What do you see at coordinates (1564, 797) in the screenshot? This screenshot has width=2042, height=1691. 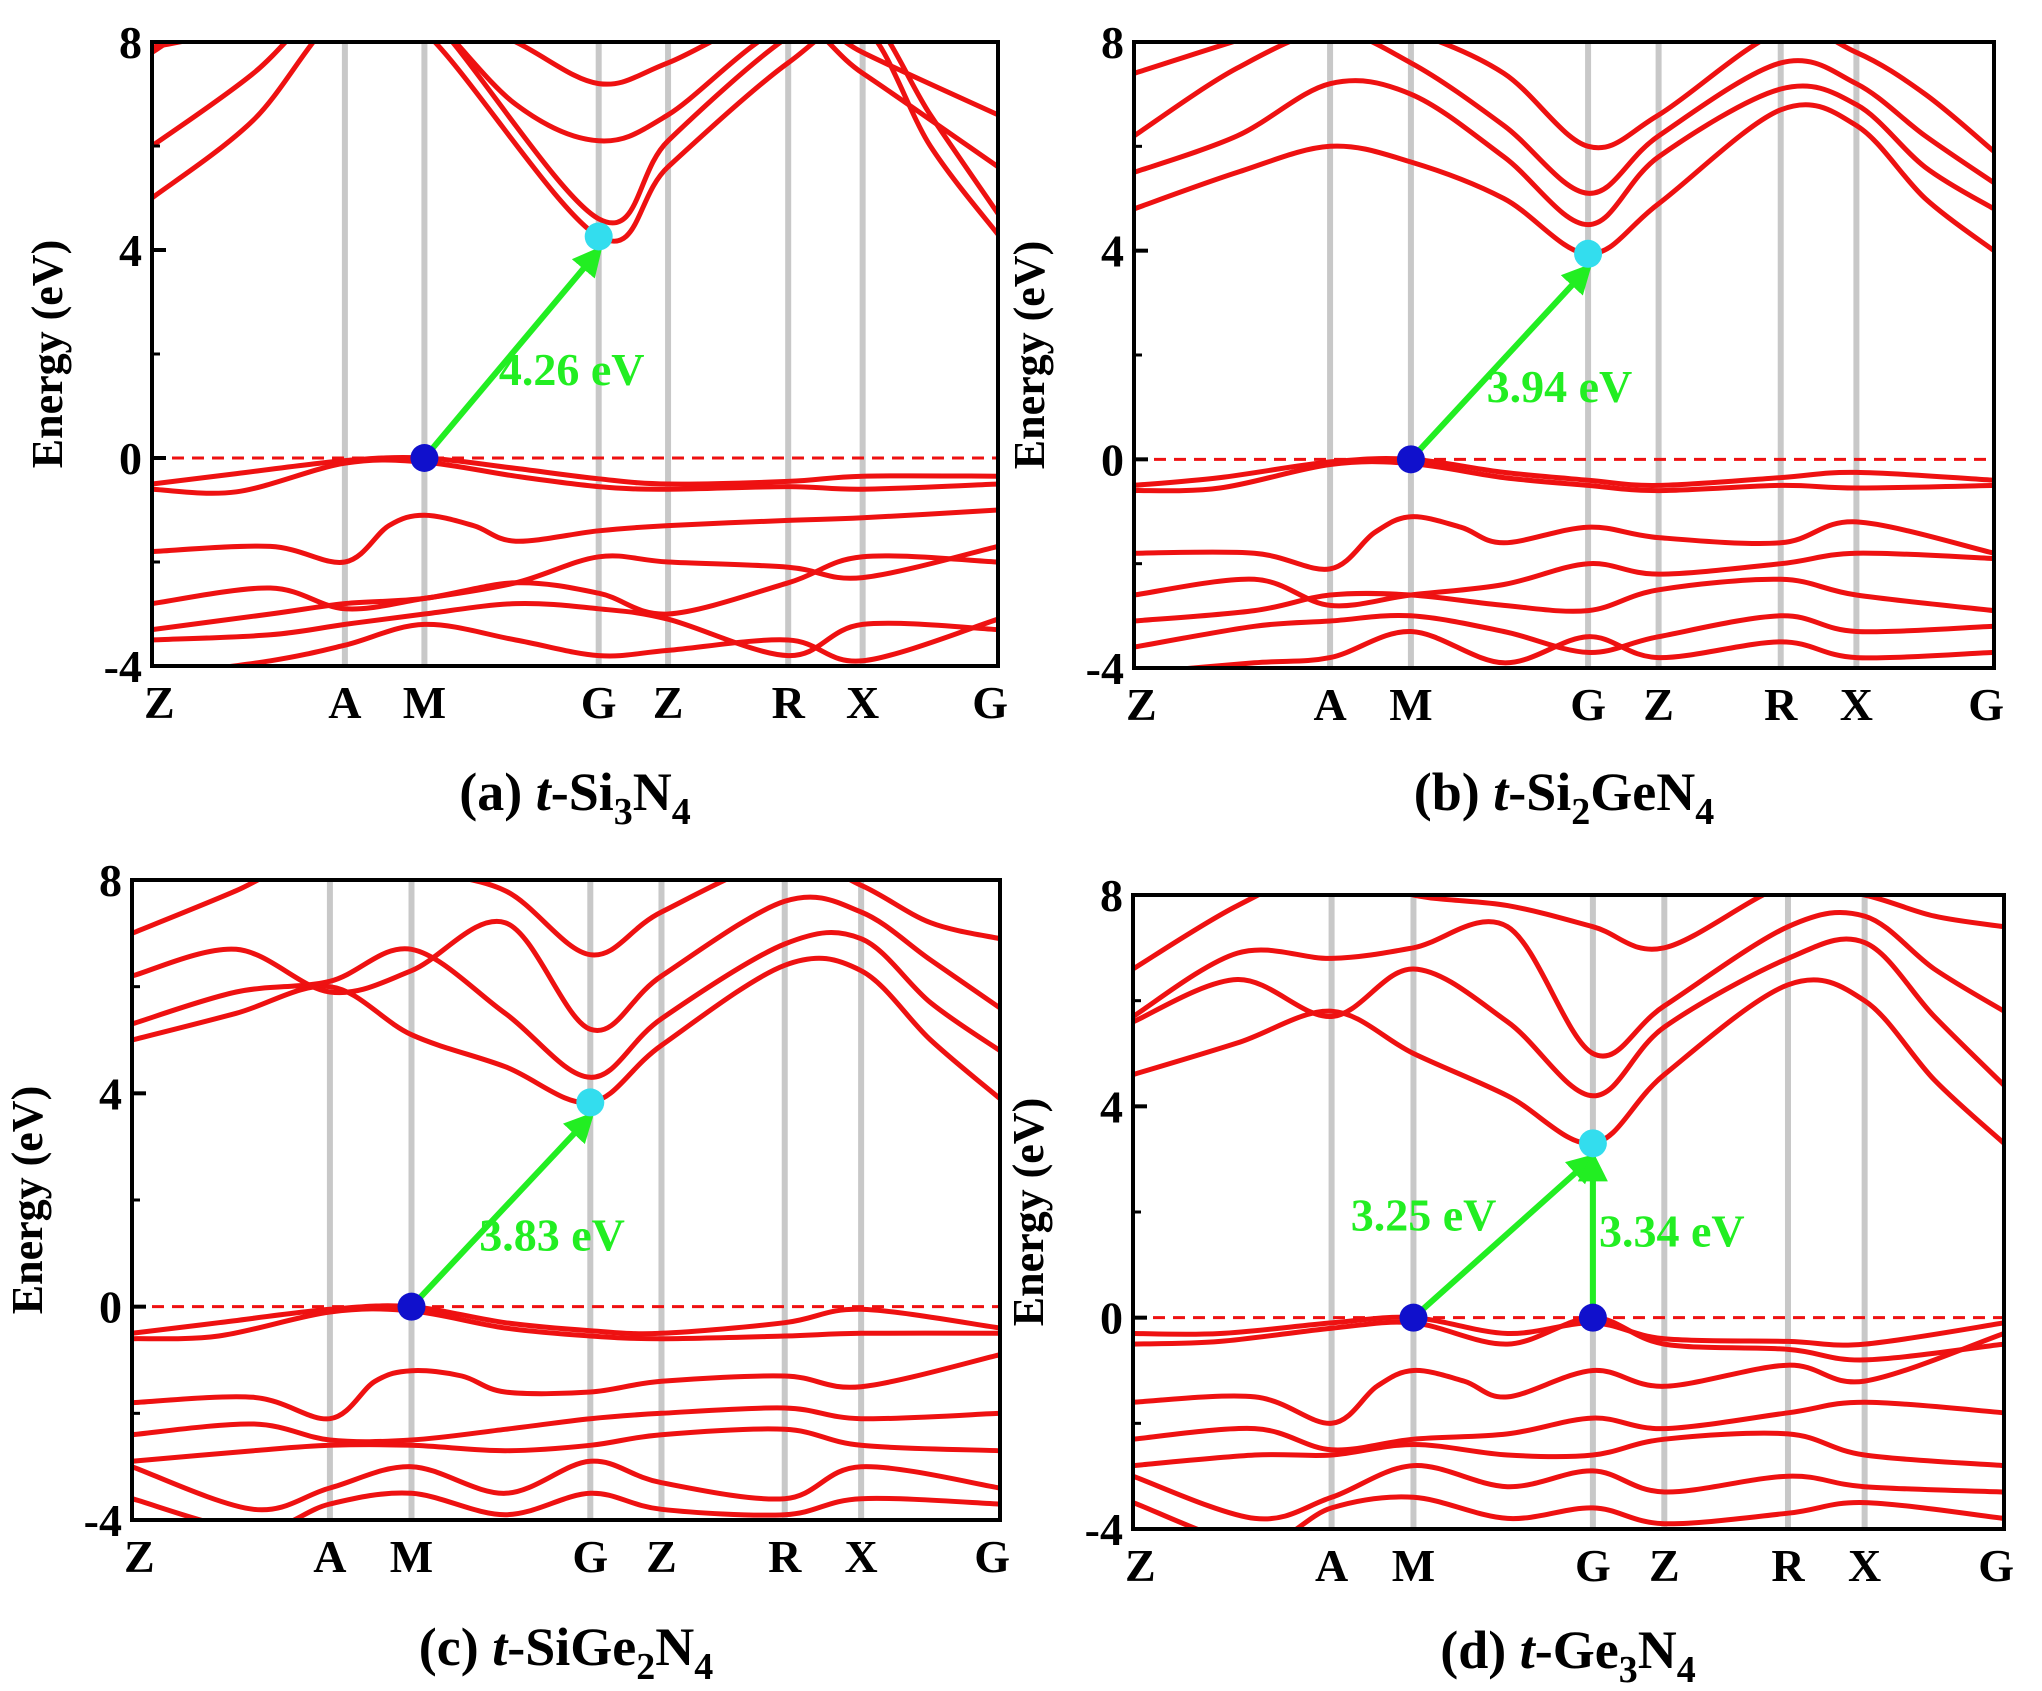 I see `panel-caption: (b) t-Si2GeN4` at bounding box center [1564, 797].